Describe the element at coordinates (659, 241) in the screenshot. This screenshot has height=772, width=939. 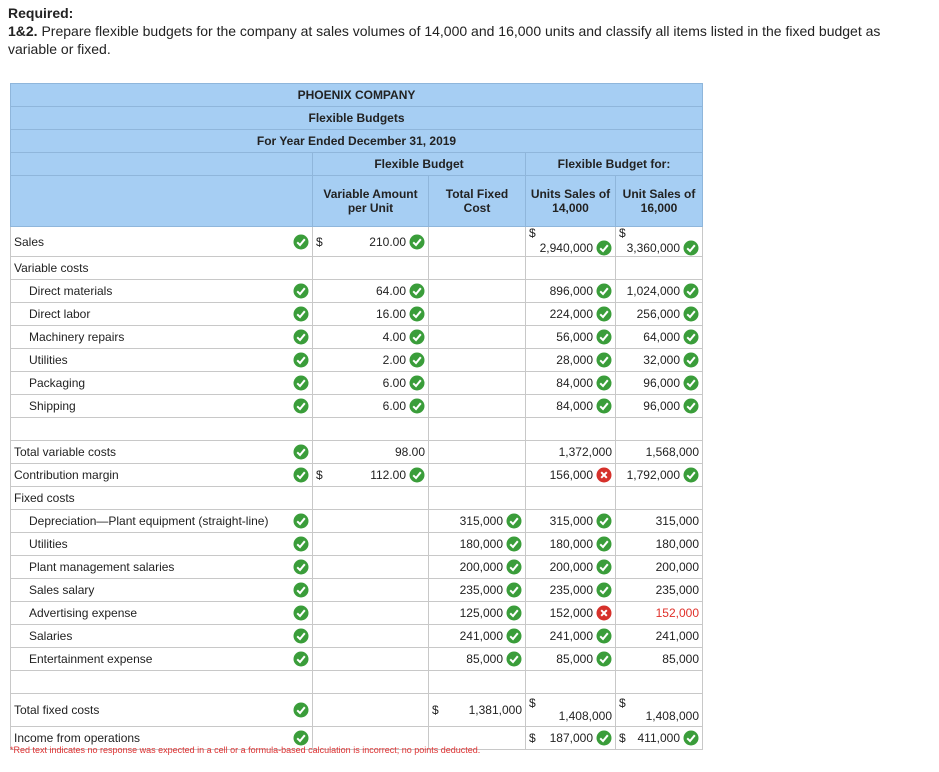
I see `value-cell: $3,360,000` at that location.